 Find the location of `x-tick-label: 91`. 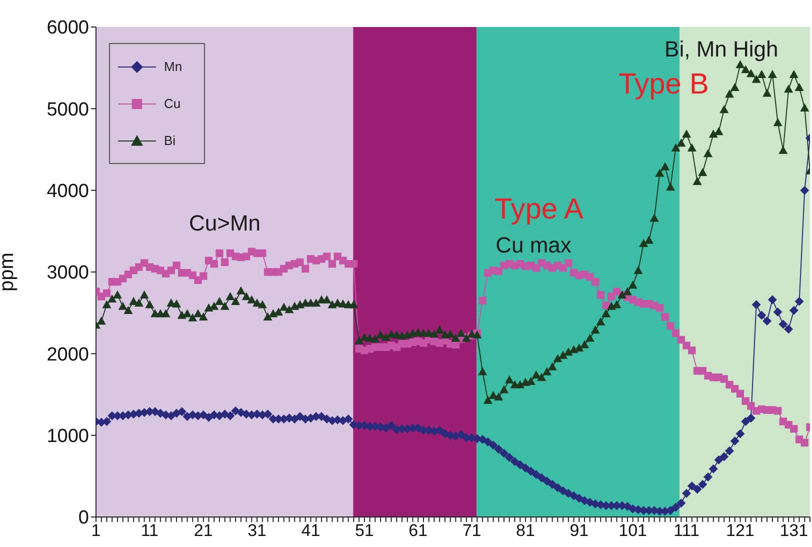

x-tick-label: 91 is located at coordinates (579, 530).